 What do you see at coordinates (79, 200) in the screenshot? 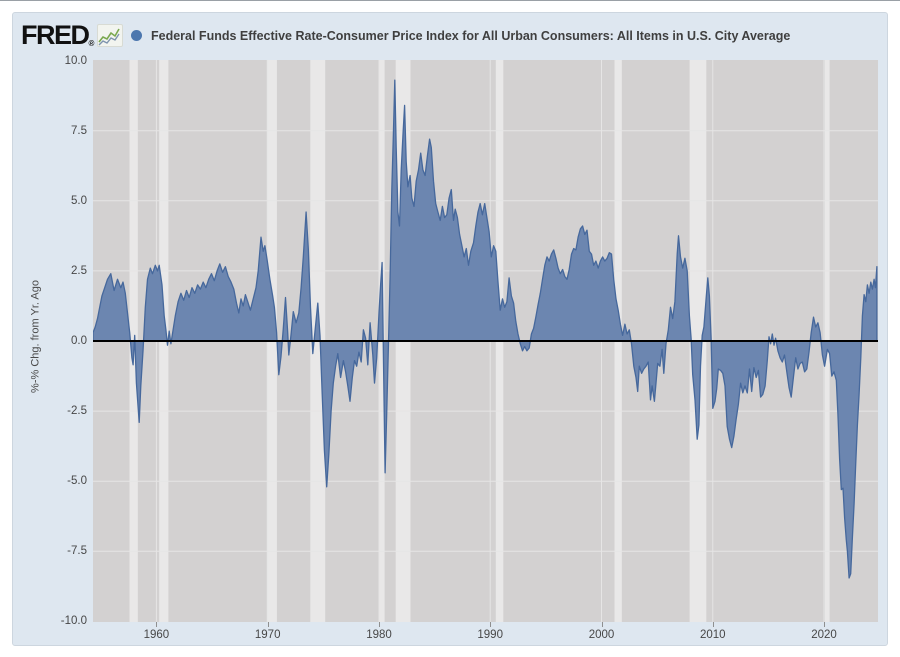
I see `y-axis-tick-label: 5.0` at bounding box center [79, 200].